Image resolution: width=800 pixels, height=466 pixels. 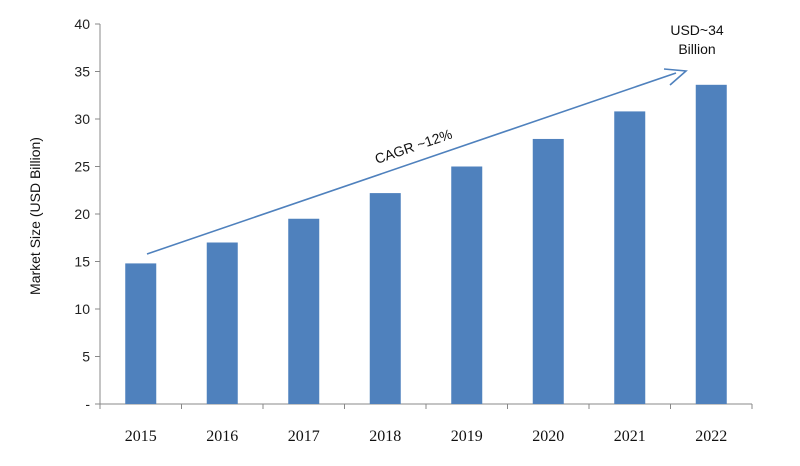 What do you see at coordinates (82, 309) in the screenshot?
I see `y-tick-label: 10` at bounding box center [82, 309].